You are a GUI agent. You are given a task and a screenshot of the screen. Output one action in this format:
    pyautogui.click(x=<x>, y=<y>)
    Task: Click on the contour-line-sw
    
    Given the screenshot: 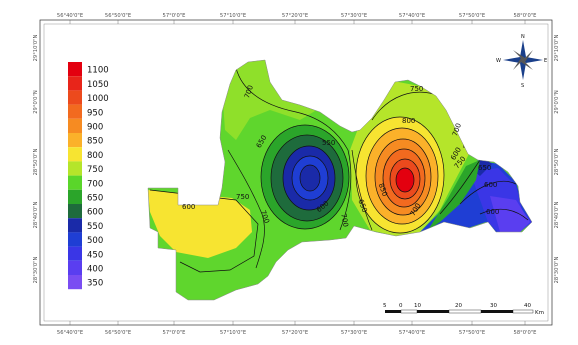 What is the action you would take?
    pyautogui.click(x=204, y=231)
    